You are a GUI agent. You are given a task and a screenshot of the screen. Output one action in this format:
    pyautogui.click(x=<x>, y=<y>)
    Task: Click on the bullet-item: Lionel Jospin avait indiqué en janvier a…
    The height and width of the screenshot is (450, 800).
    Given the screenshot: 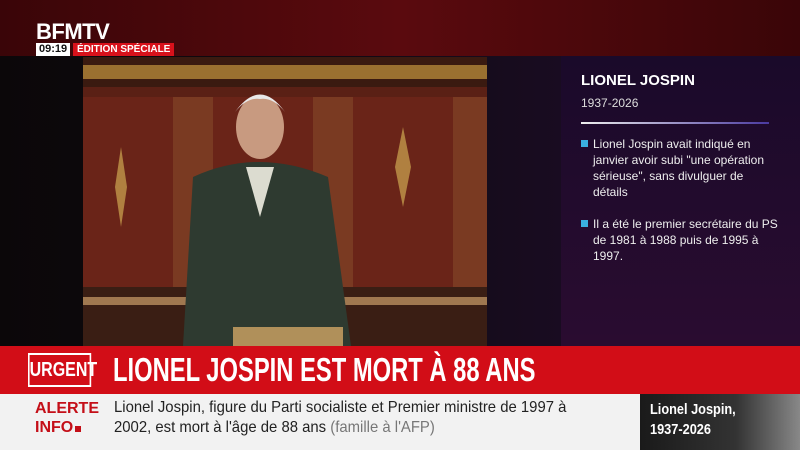 What is the action you would take?
    pyautogui.click(x=681, y=168)
    